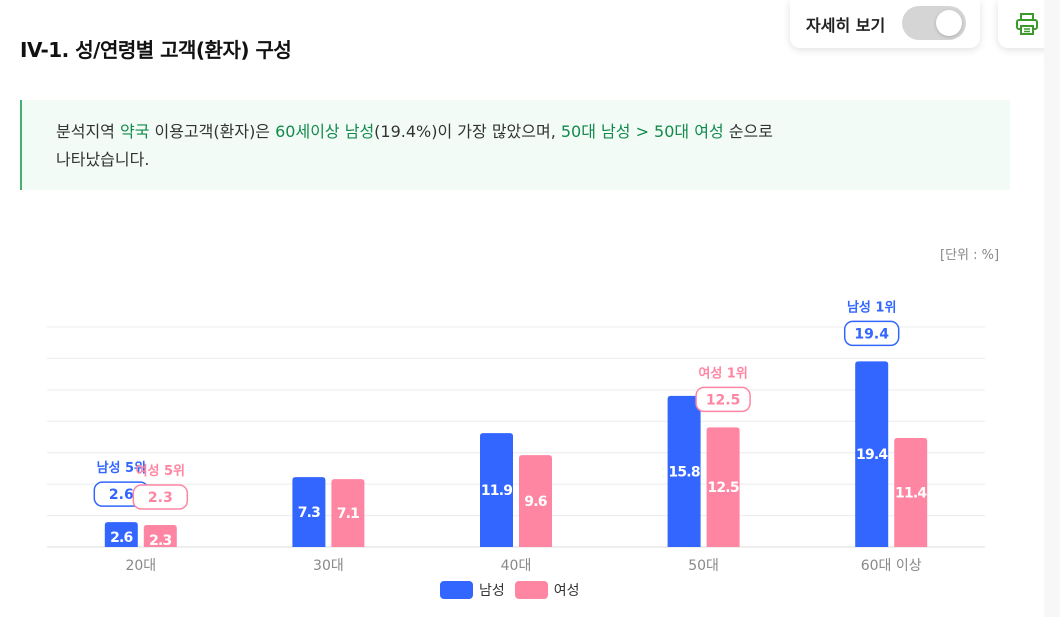  I want to click on detail-toggle-container: 자세히 보기, so click(885, 24).